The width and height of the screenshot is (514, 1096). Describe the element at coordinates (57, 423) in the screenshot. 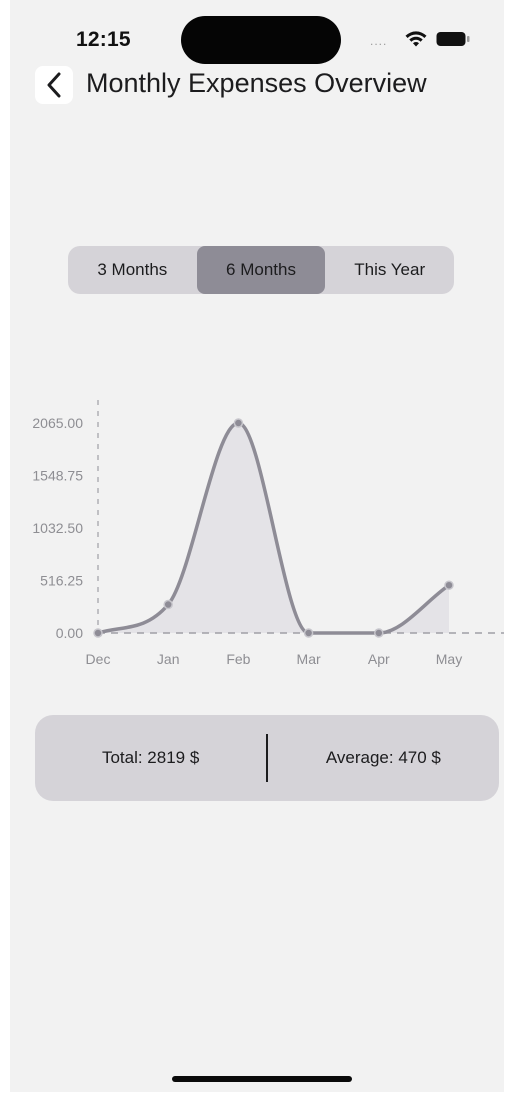

I see `y-tick-label: 2065.00` at that location.